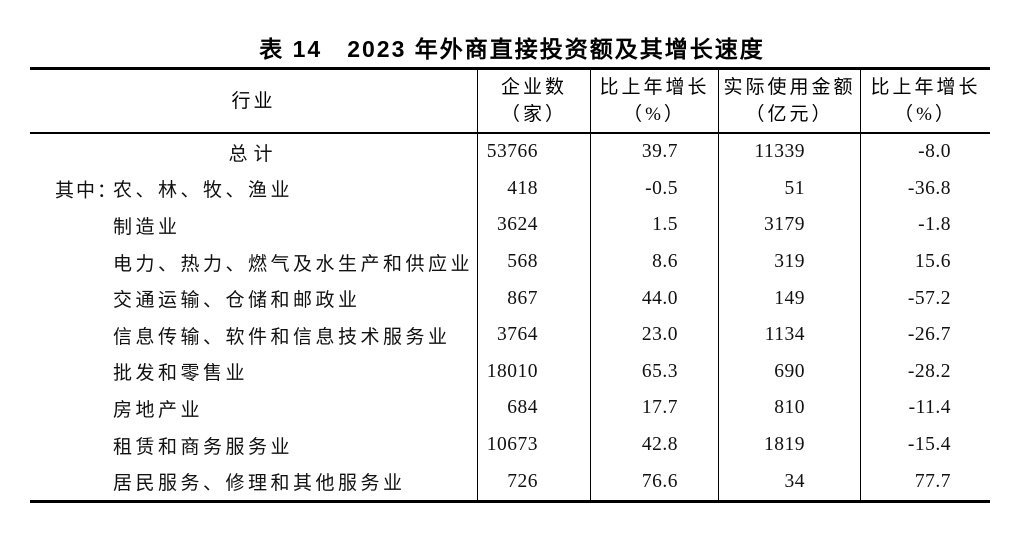 Image resolution: width=1024 pixels, height=537 pixels. Describe the element at coordinates (293, 264) in the screenshot. I see `industry-label: 电力、热力、燃气及水生产和供应业` at that location.